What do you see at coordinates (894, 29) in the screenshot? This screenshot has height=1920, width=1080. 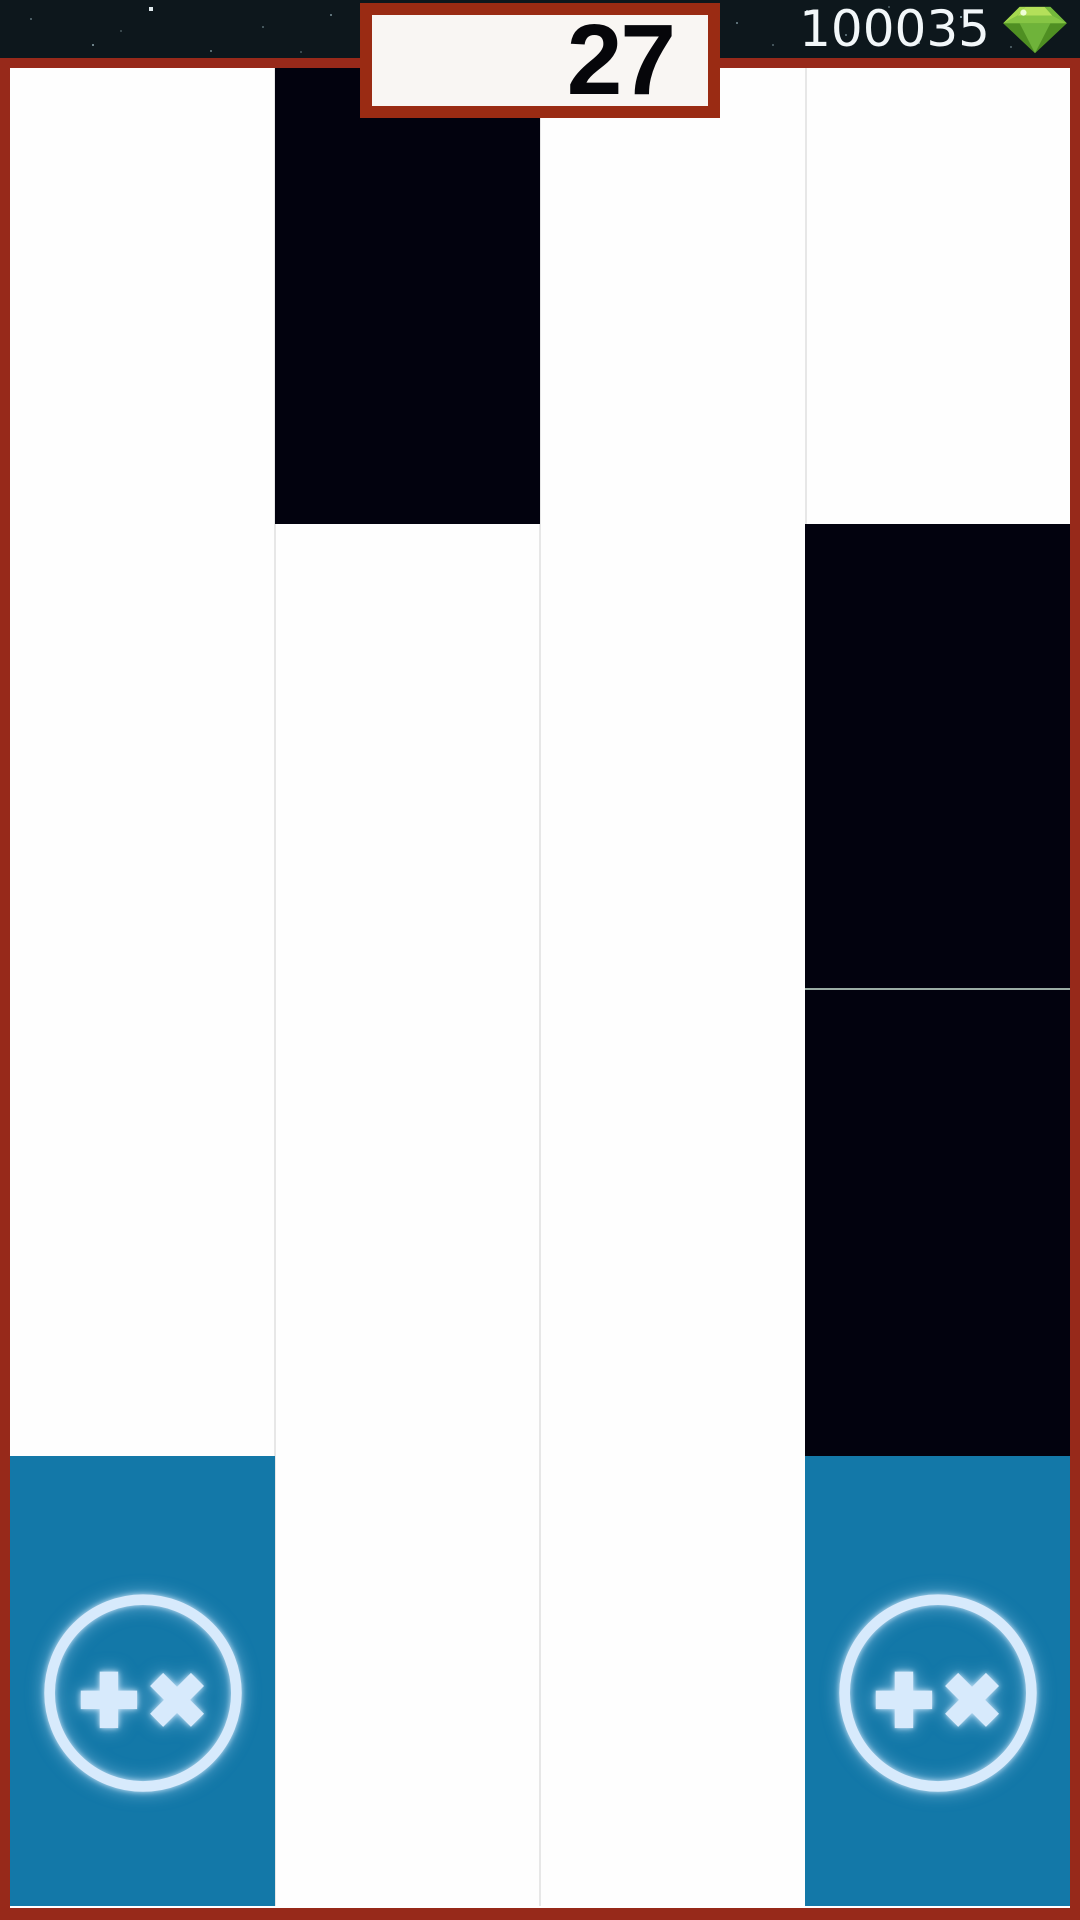 I see `gem-count-value: 100035` at bounding box center [894, 29].